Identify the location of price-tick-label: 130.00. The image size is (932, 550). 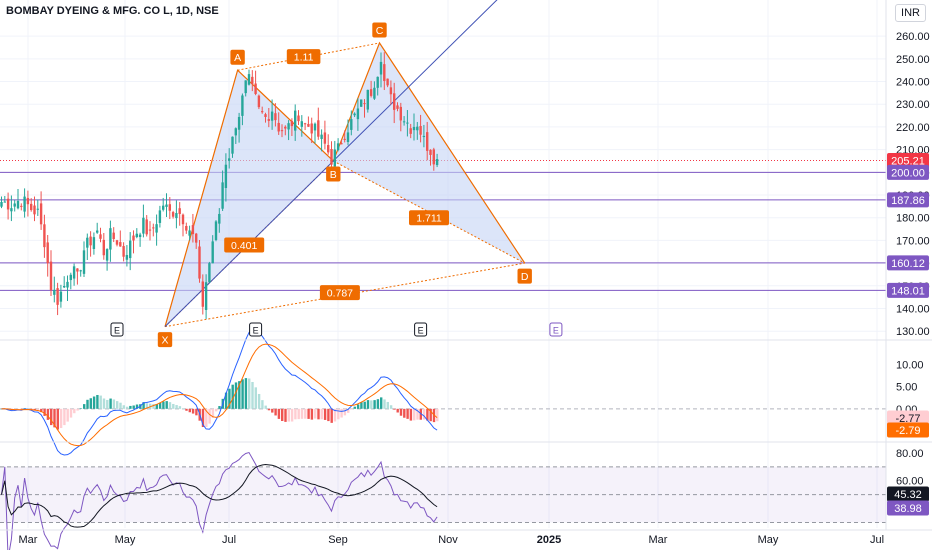
(913, 332).